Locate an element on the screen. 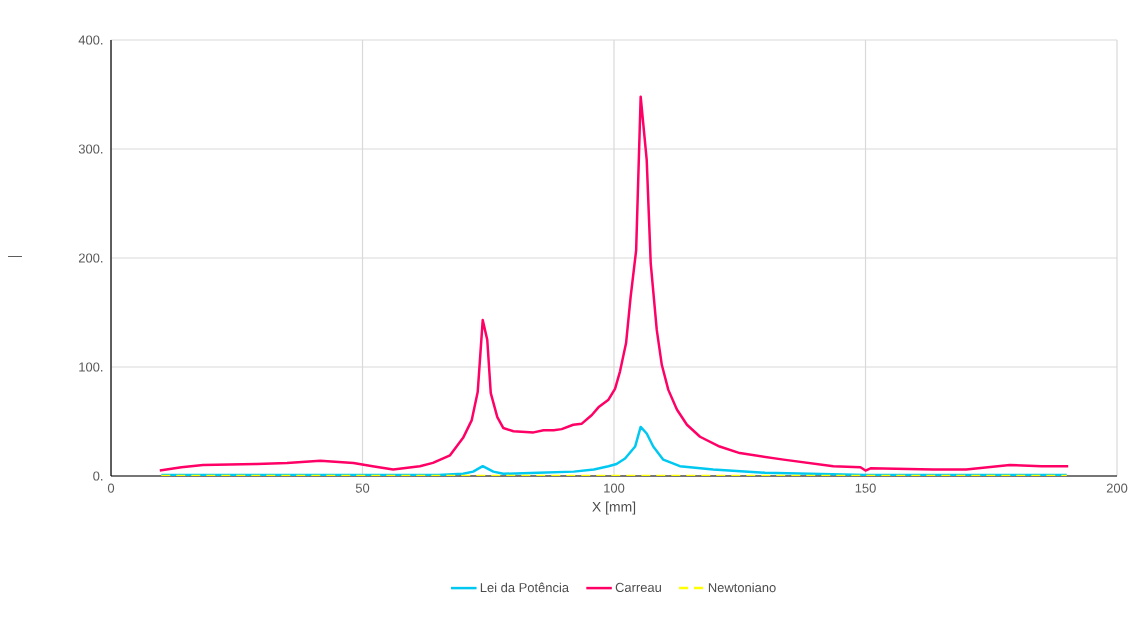 Image resolution: width=1144 pixels, height=619 pixels. y-tick-label: 0. is located at coordinates (98, 476).